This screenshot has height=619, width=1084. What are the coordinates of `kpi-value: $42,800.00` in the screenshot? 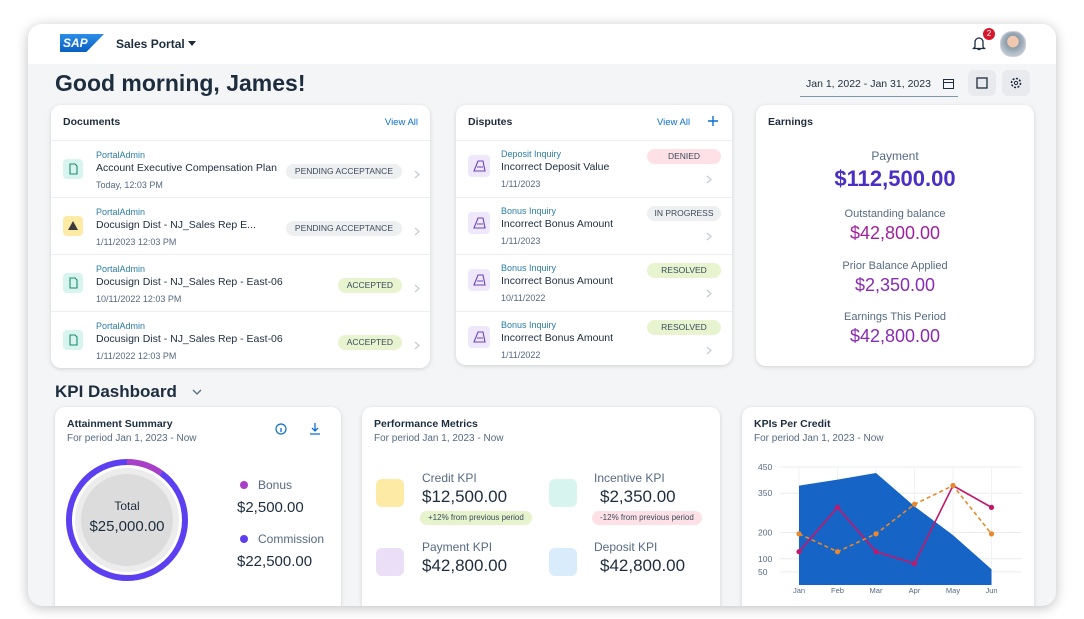 It's located at (465, 565).